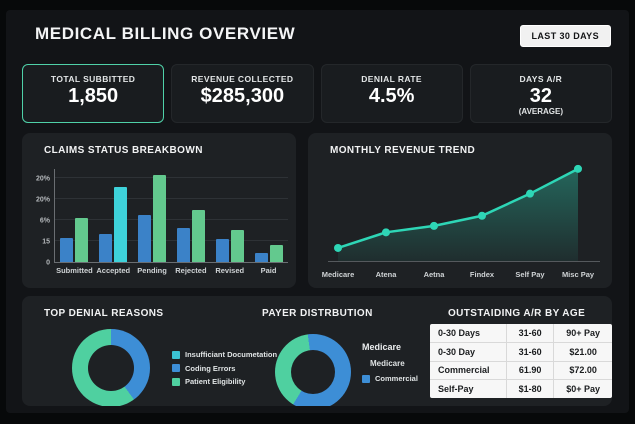 This screenshot has height=424, width=635. I want to click on table-cell: Self-Pay, so click(468, 388).